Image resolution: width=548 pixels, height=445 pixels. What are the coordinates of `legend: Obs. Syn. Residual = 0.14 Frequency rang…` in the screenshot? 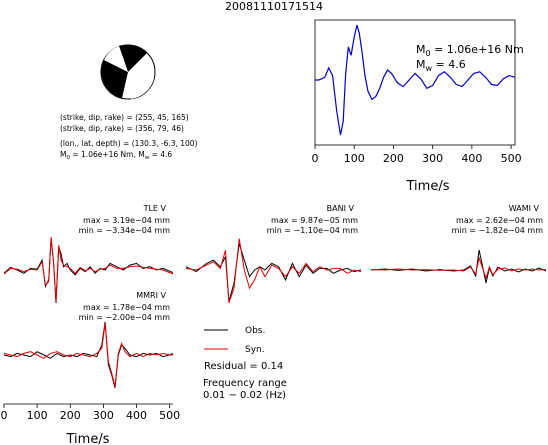 It's located at (245, 363).